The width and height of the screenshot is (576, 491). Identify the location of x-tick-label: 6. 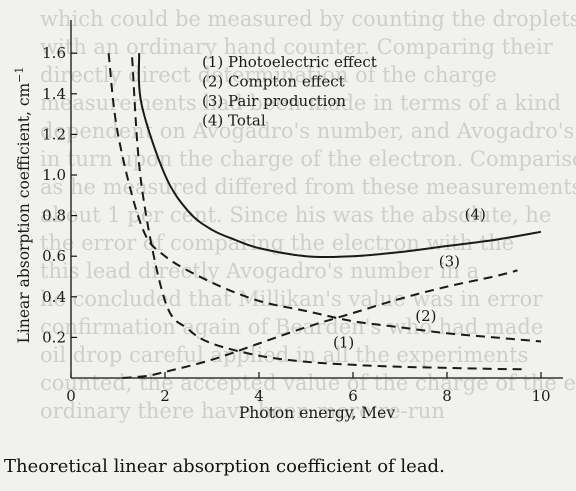
(353, 396).